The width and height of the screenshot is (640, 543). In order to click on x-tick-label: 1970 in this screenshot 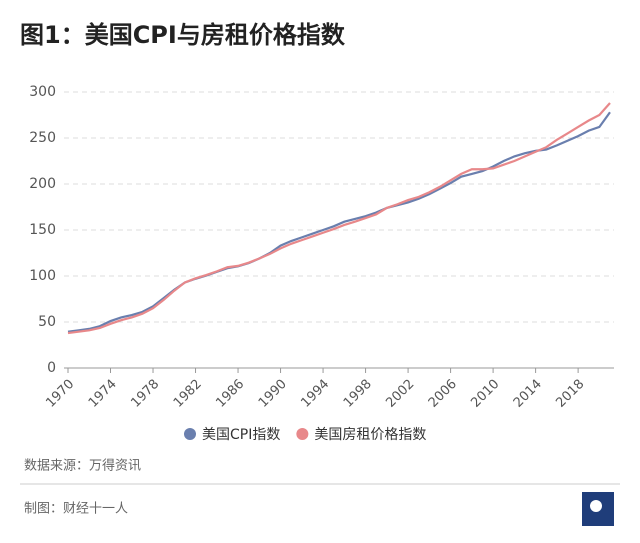, I will do `click(60, 394)`.